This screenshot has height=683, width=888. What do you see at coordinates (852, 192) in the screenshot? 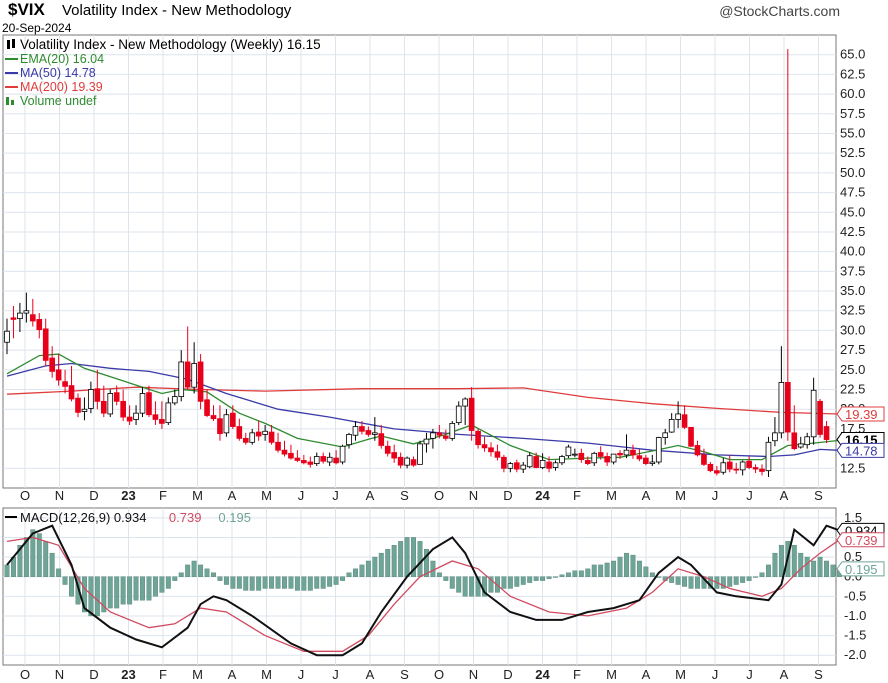
I see `price-y-tick: 47.5` at bounding box center [852, 192].